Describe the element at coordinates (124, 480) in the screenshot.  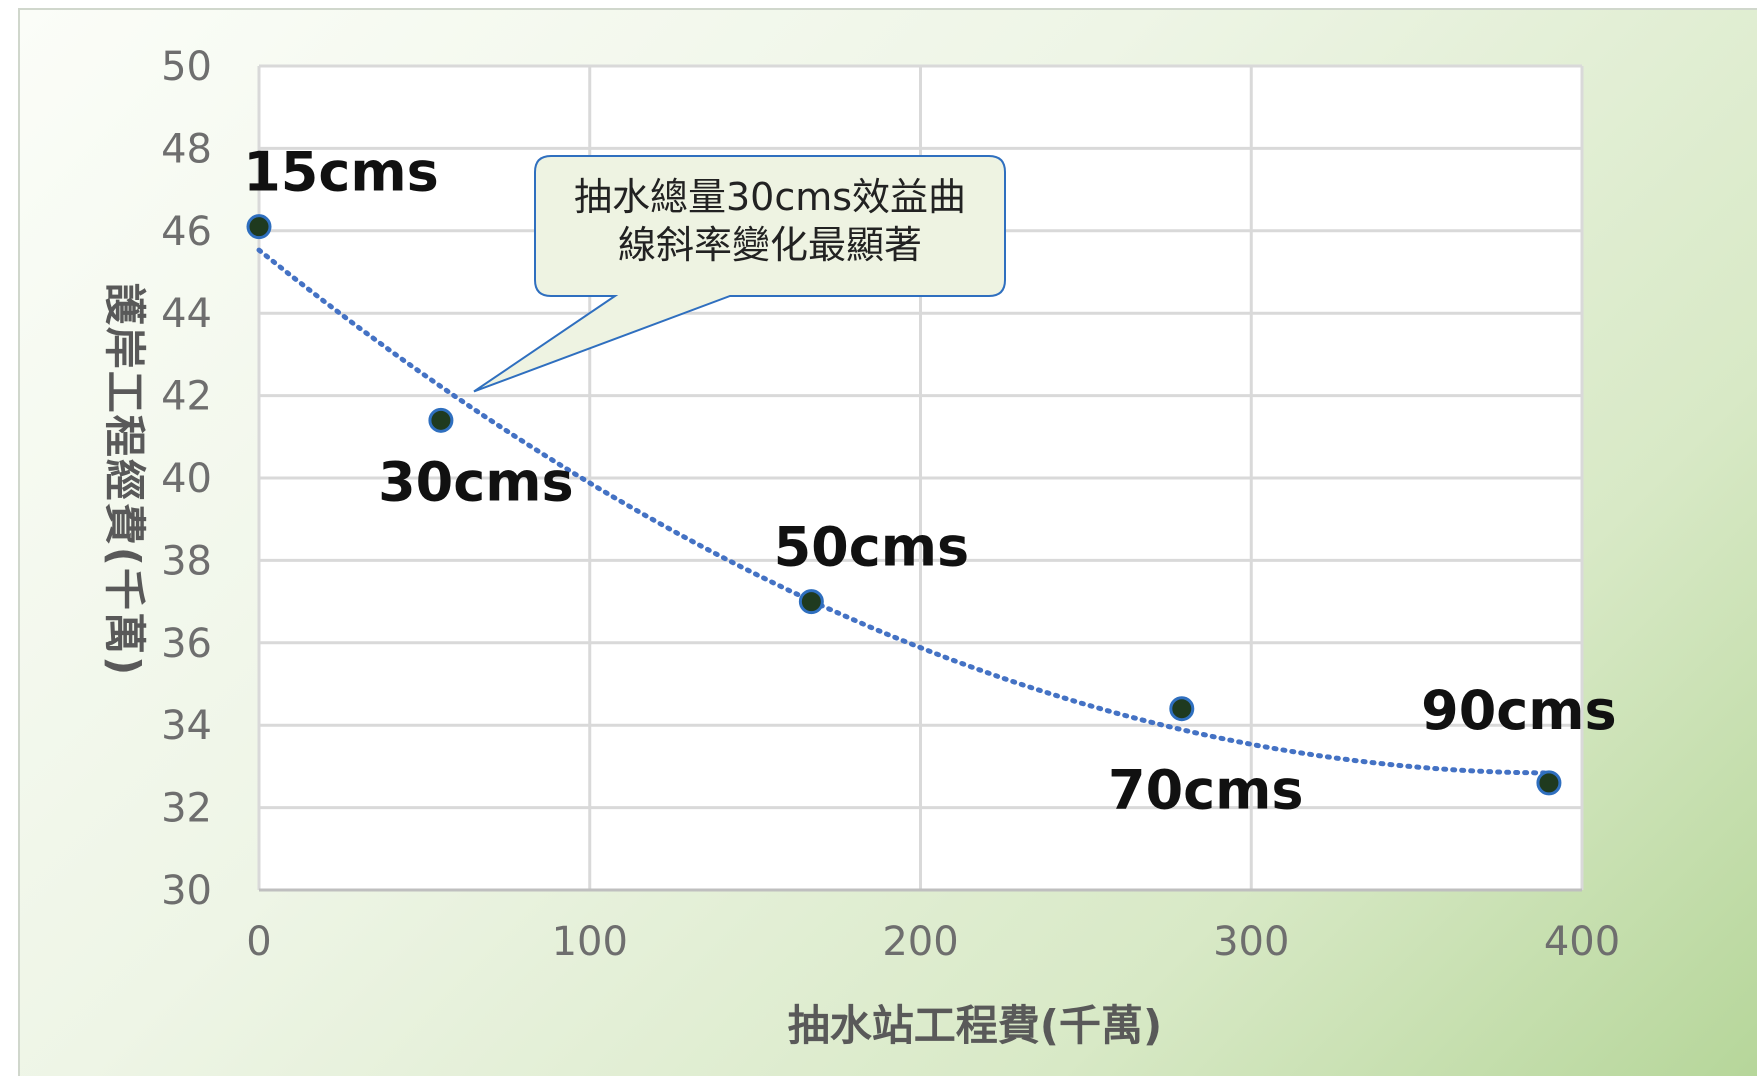
I see `y-axis-title: 護岸工程經費(千萬)` at that location.